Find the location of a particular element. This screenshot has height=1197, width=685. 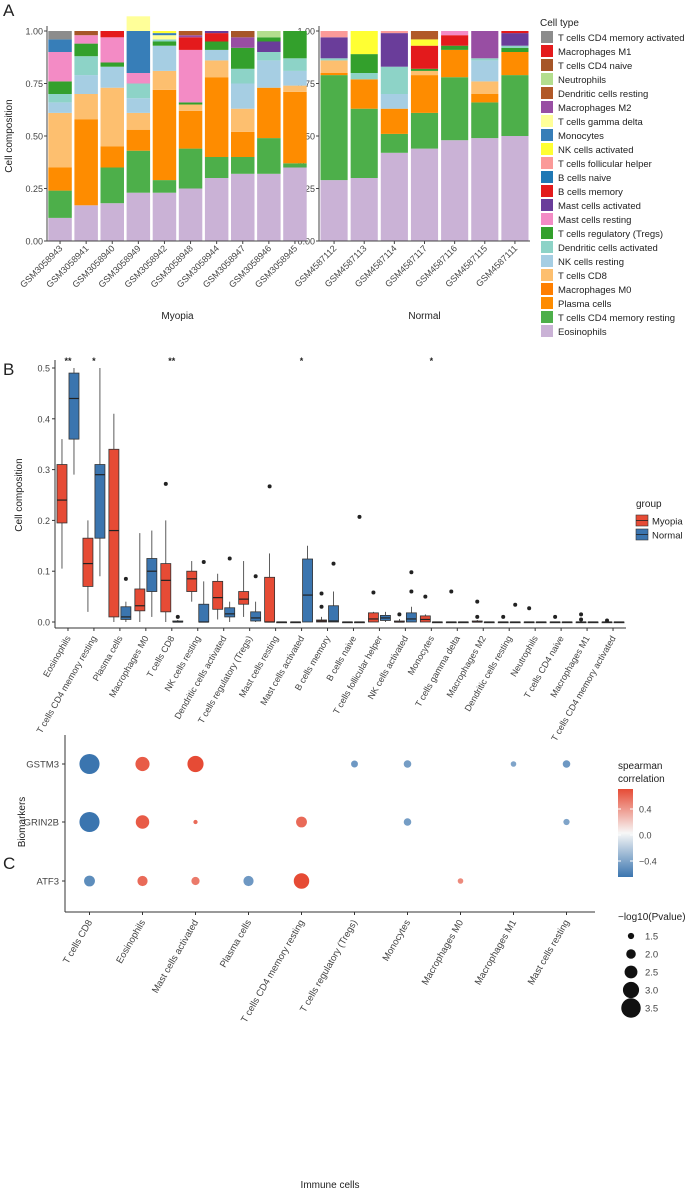

panel-label-c: C is located at coordinates (9, 863).